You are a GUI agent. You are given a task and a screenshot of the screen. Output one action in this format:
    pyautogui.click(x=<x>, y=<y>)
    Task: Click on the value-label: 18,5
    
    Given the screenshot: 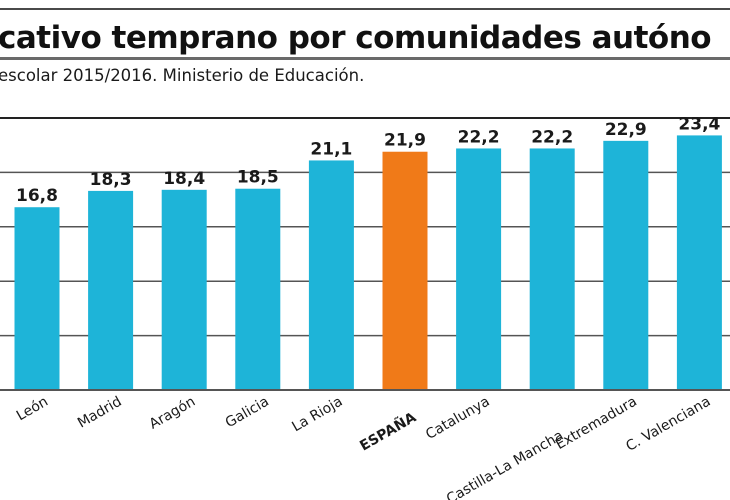 What is the action you would take?
    pyautogui.click(x=258, y=178)
    